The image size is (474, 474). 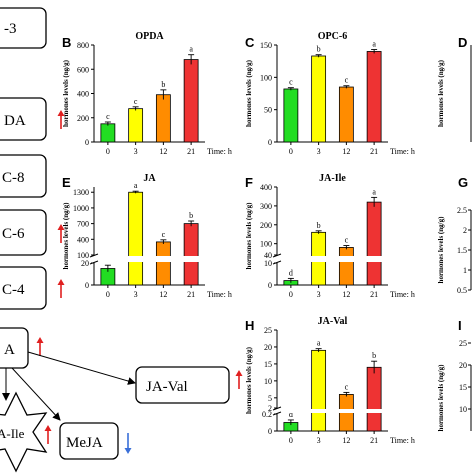 I want to click on axis-break-mark-bottom-e, so click(x=94, y=262).